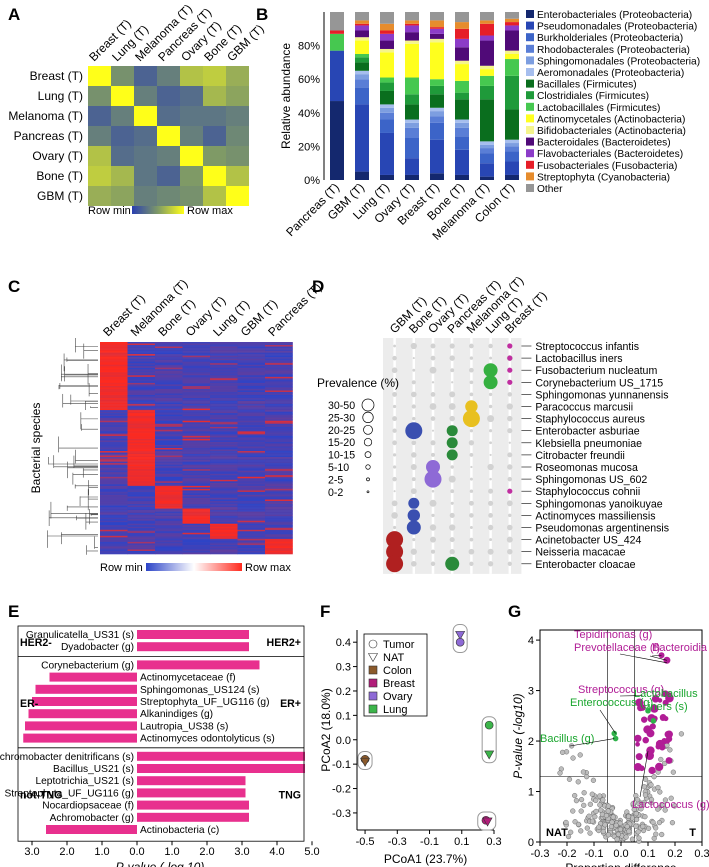 The image size is (709, 867). What do you see at coordinates (60, 196) in the screenshot?
I see `row-label: GBM (T)` at bounding box center [60, 196].